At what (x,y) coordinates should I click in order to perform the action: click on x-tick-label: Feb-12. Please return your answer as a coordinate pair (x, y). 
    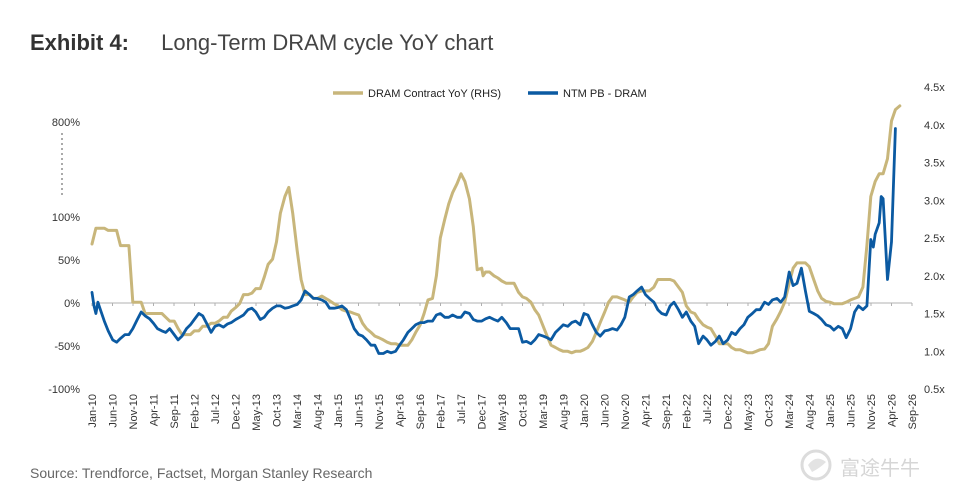
    Looking at the image, I should click on (196, 411).